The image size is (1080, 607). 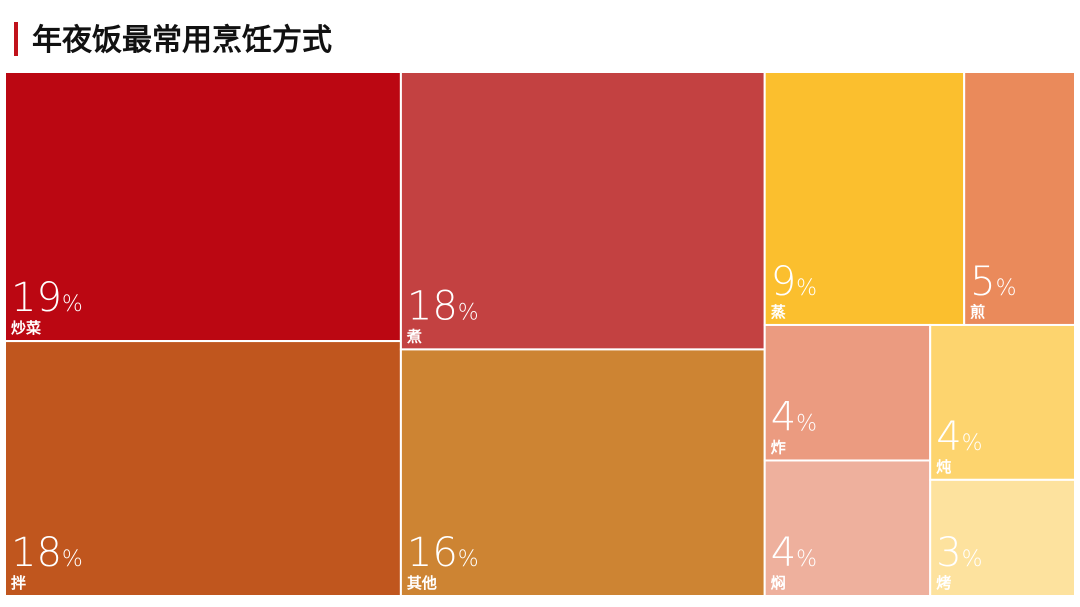 What do you see at coordinates (778, 312) in the screenshot?
I see `category-label: 蒸` at bounding box center [778, 312].